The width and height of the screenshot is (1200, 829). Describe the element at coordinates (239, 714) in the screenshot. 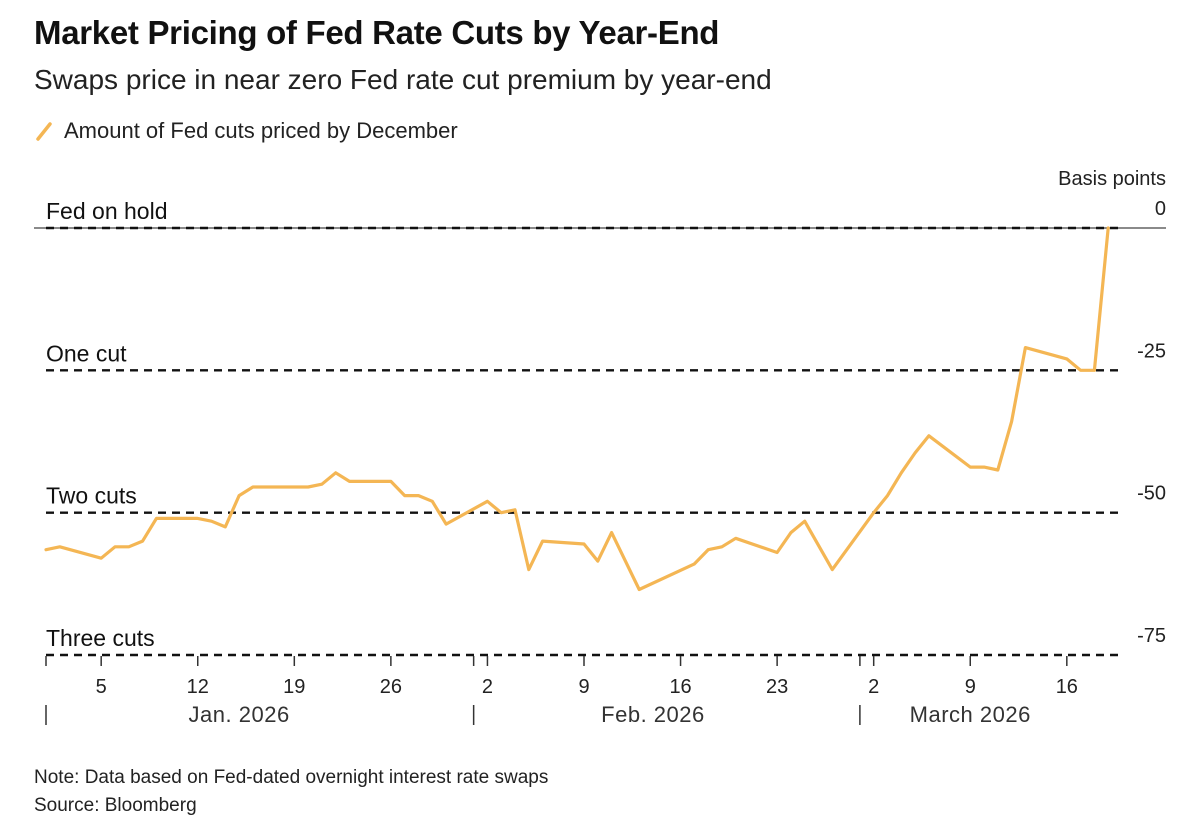

I see `month-label: Jan. 2026` at that location.